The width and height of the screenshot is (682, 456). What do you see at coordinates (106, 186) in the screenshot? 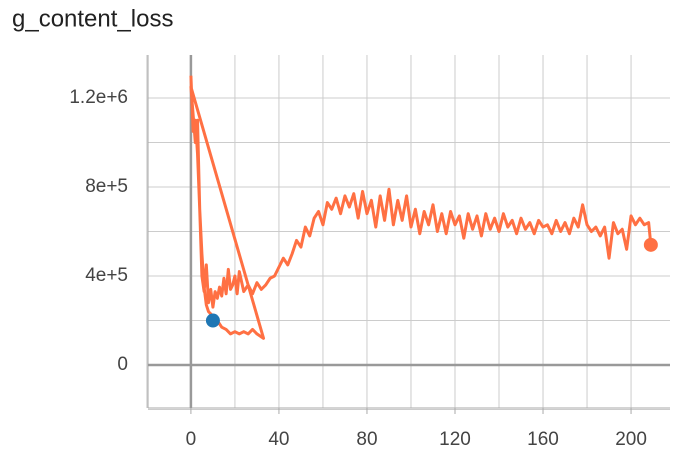
I see `y-tick-label: 8e+5` at bounding box center [106, 186].